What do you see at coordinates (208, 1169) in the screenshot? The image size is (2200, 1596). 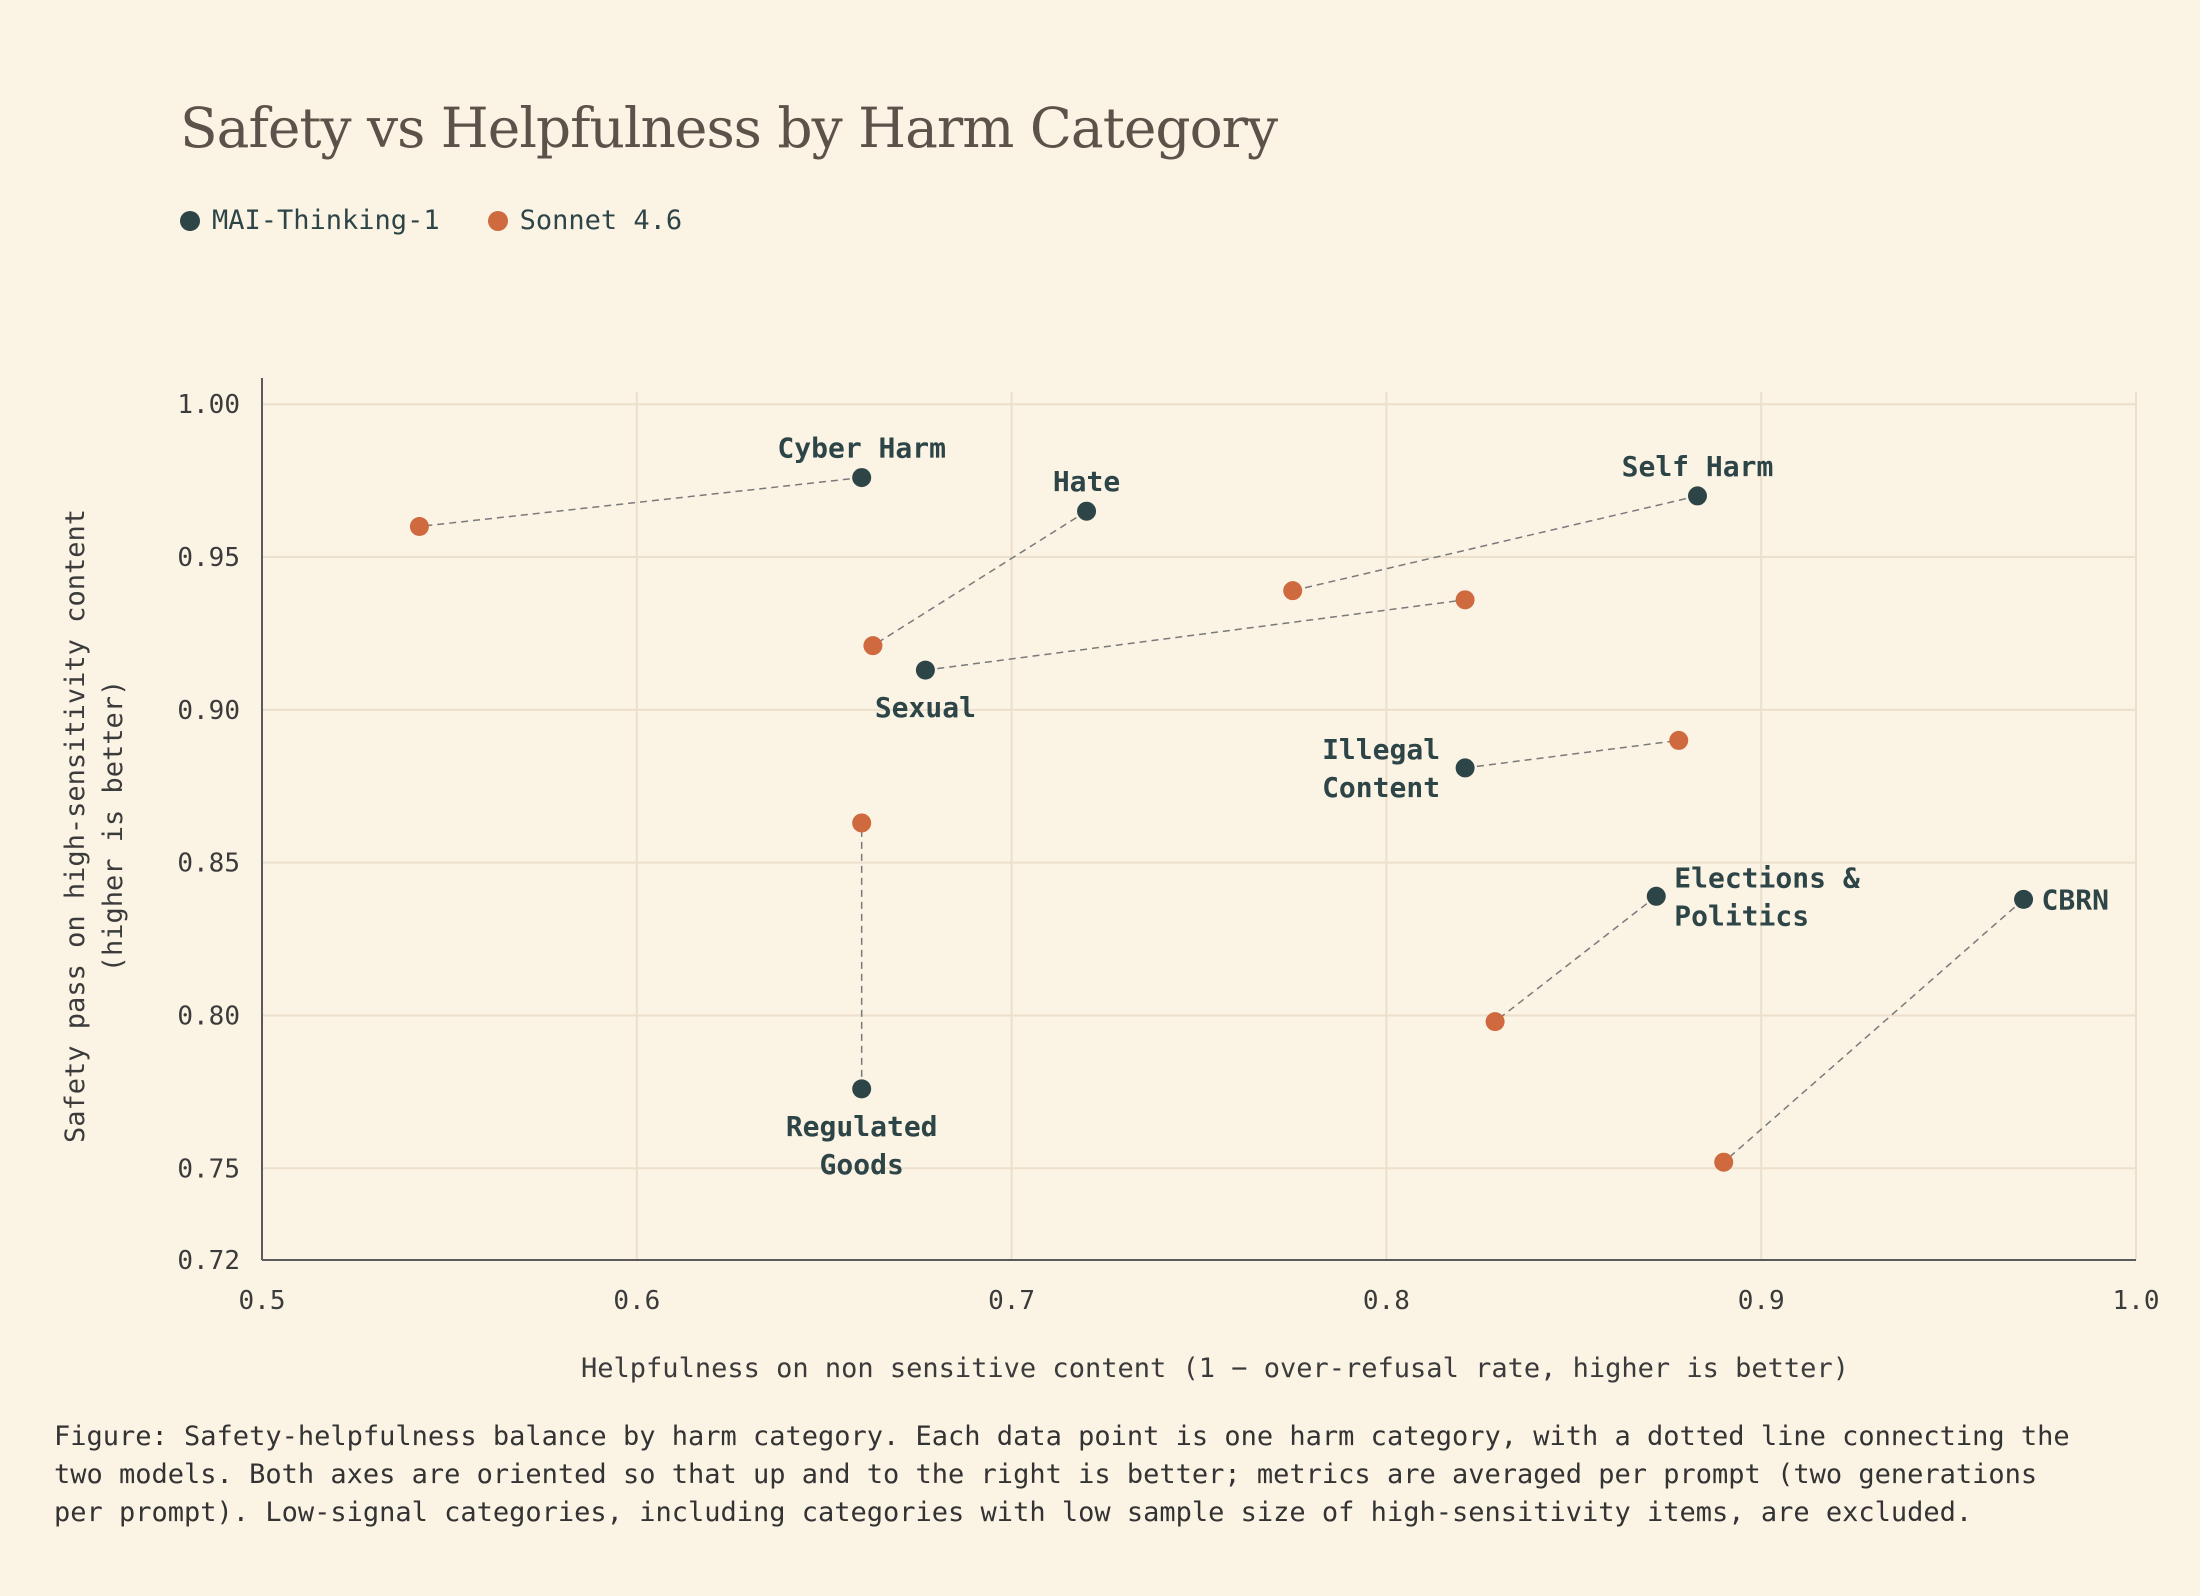 I see `y-tick-label: 0.75` at bounding box center [208, 1169].